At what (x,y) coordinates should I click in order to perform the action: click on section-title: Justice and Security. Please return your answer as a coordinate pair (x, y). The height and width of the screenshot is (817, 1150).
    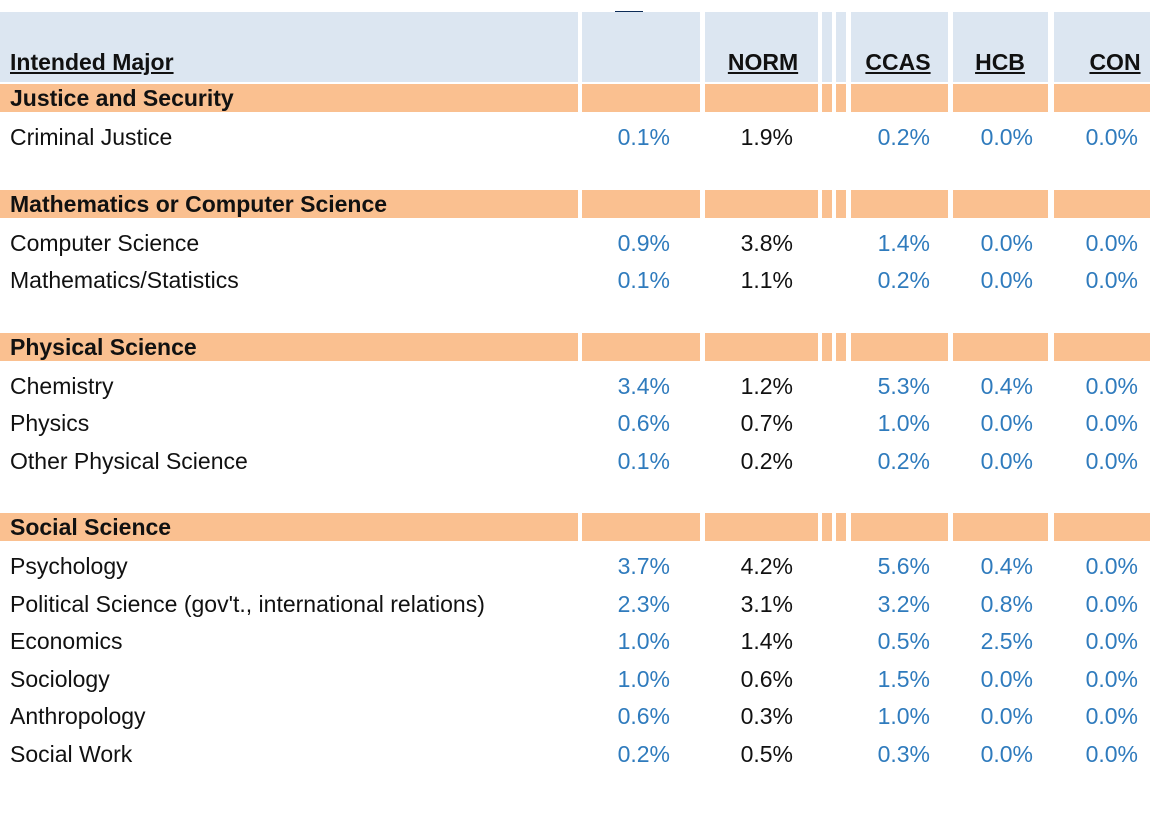
    Looking at the image, I should click on (122, 98).